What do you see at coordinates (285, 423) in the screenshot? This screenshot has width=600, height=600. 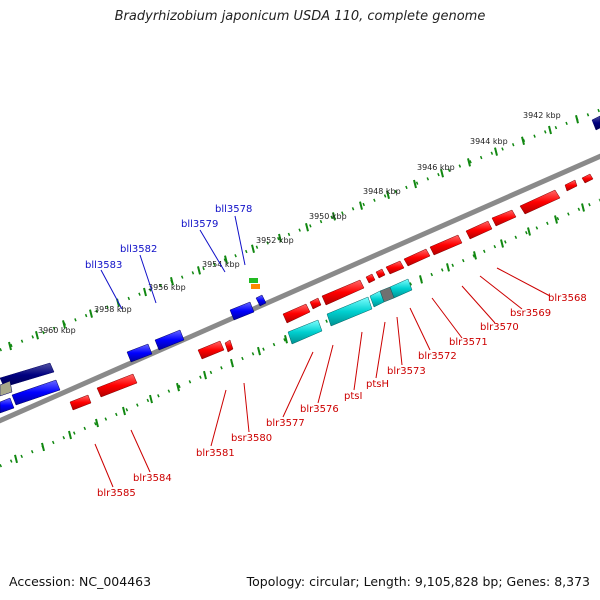 I see `gene-label: blr3577` at bounding box center [285, 423].